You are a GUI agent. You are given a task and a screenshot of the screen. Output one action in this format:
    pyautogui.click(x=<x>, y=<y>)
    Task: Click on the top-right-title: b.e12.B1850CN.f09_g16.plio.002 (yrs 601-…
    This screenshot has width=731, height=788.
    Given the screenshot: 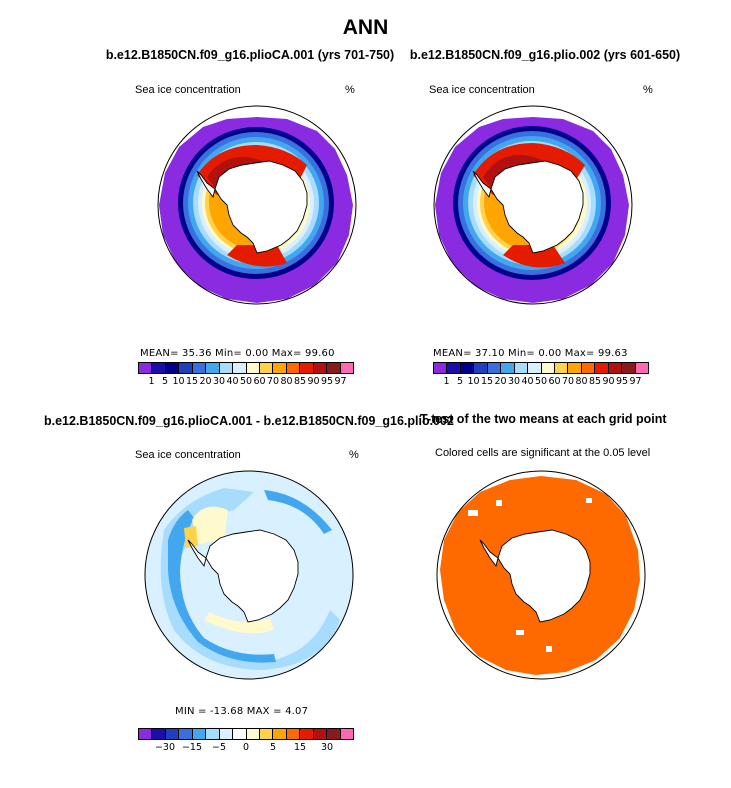 What is the action you would take?
    pyautogui.click(x=545, y=55)
    